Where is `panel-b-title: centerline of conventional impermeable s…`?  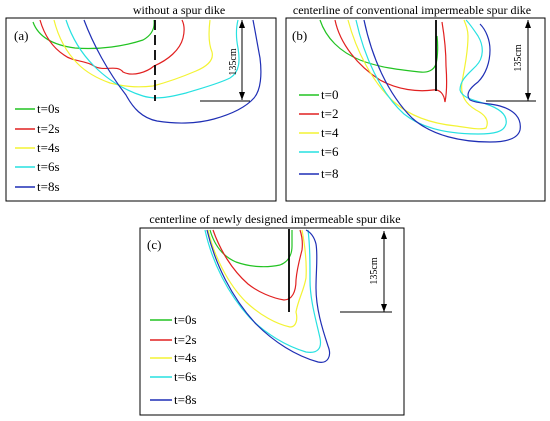 panel-b-title: centerline of conventional impermeable s… is located at coordinates (412, 10).